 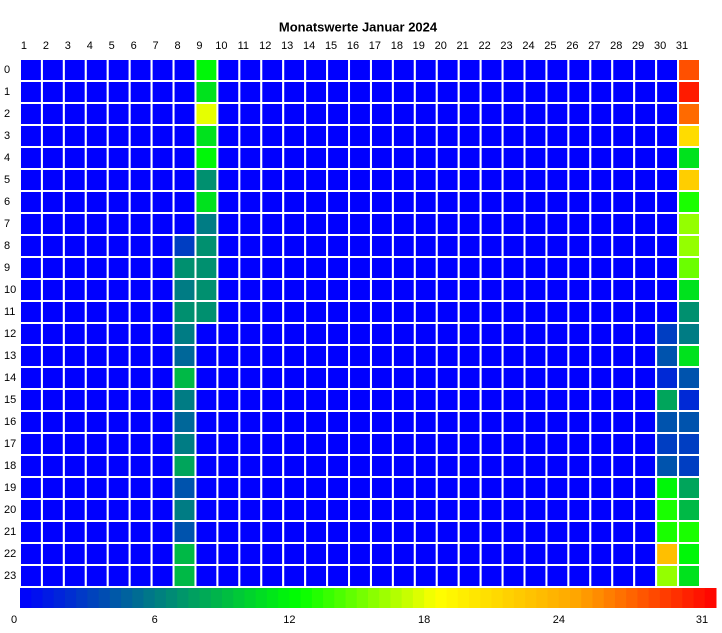 What do you see at coordinates (10, 334) in the screenshot?
I see `y-tick-label: 12` at bounding box center [10, 334].